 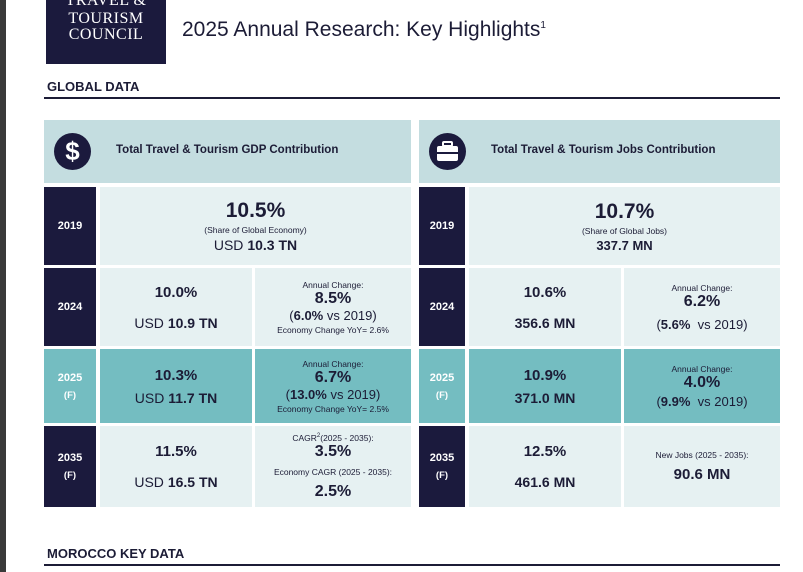 I want to click on wttc-logo: TRAVEL & TOURISM COUNCIL, so click(x=106, y=32).